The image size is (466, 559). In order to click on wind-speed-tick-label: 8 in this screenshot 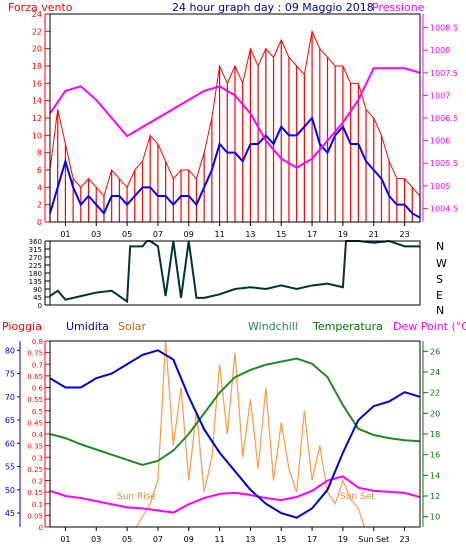, I will do `click(39, 153)`.